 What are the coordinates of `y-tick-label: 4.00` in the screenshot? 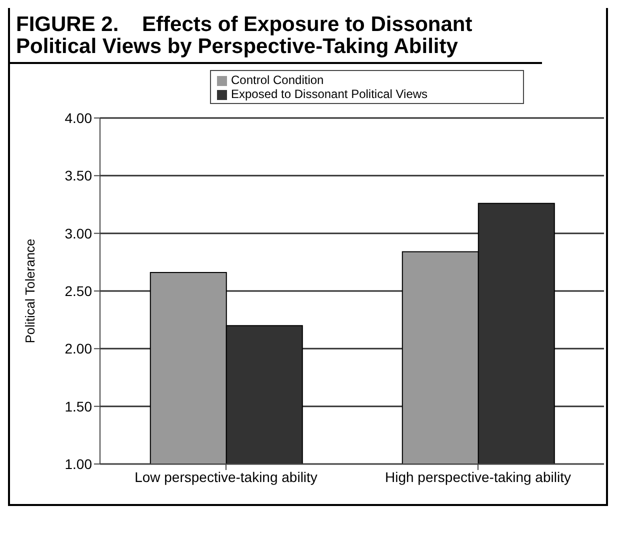 It's located at (78, 118).